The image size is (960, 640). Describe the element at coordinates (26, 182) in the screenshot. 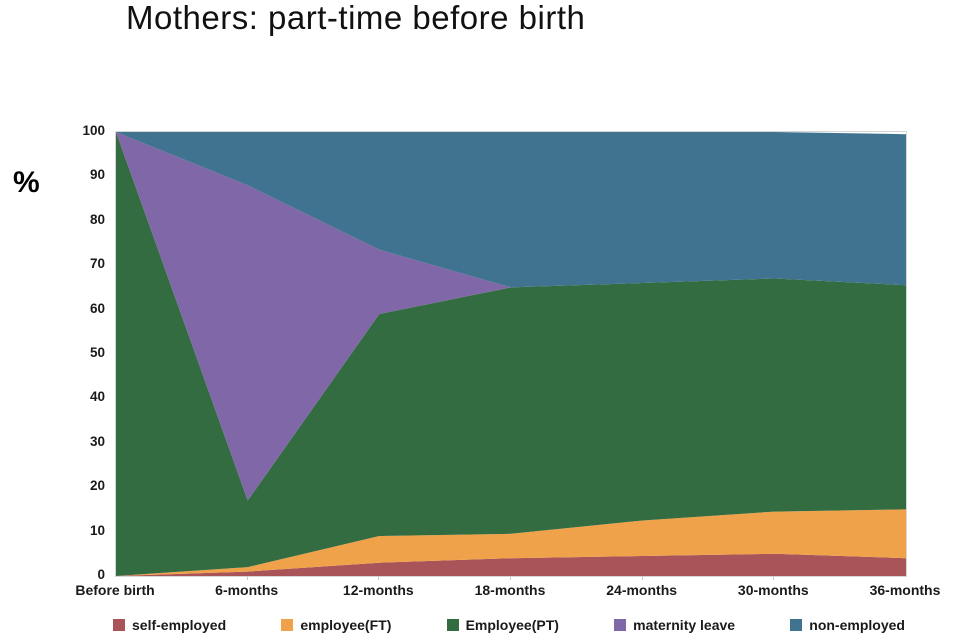

I see `y-axis-unit-label: %` at that location.